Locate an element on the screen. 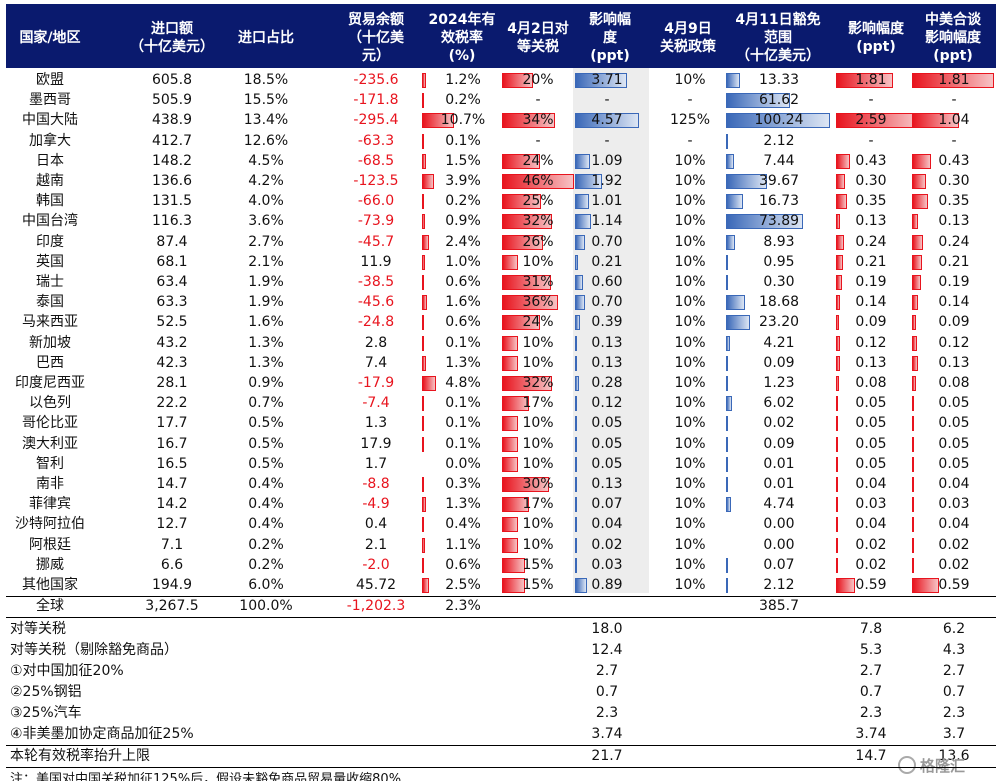 The width and height of the screenshot is (1000, 781). summary-impact: 21.7 is located at coordinates (607, 756).